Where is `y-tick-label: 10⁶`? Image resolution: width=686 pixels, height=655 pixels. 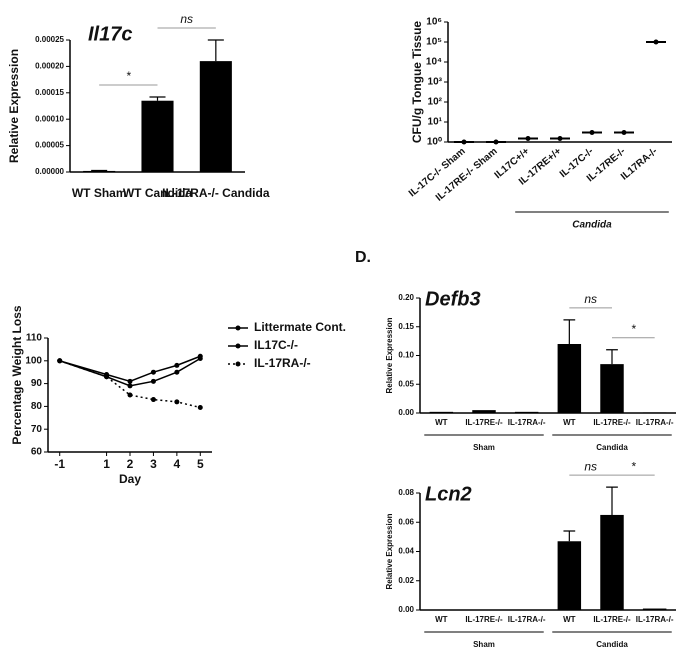 y-tick-label: 10⁶ is located at coordinates (434, 22).